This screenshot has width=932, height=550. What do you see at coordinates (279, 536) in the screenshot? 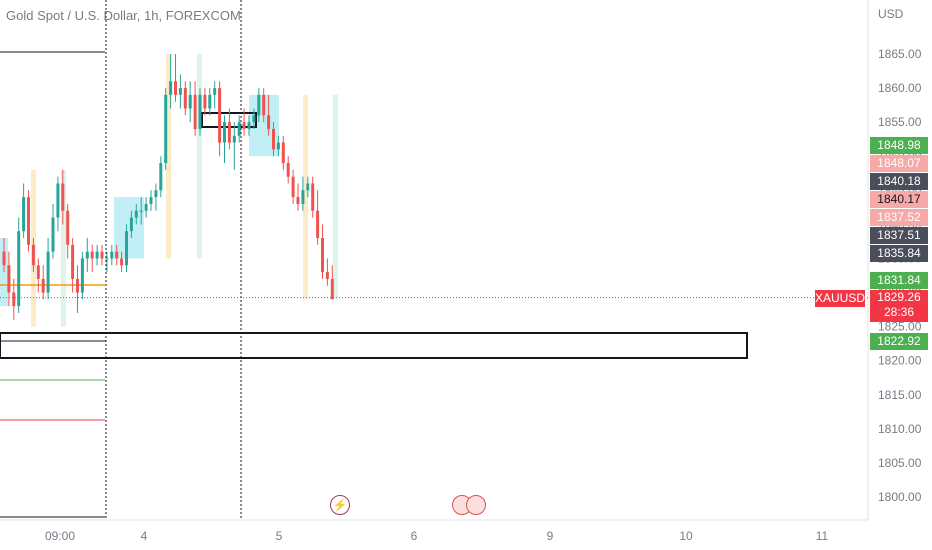
I see `x-tick-label: 5` at bounding box center [279, 536].